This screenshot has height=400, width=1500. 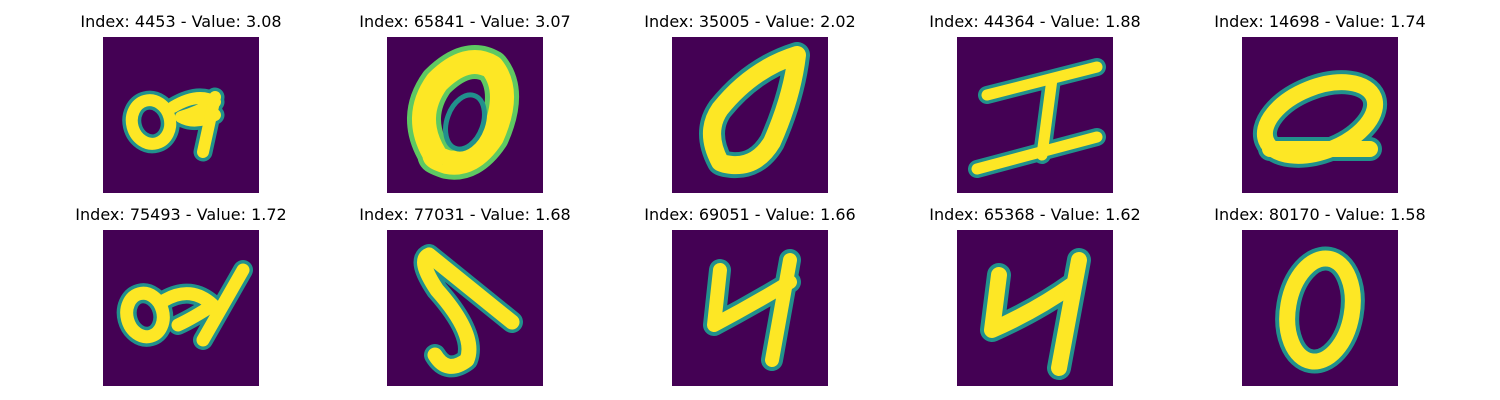 What do you see at coordinates (1035, 21) in the screenshot?
I see `panel-title: Index: 44364 - Value: 1.88` at bounding box center [1035, 21].